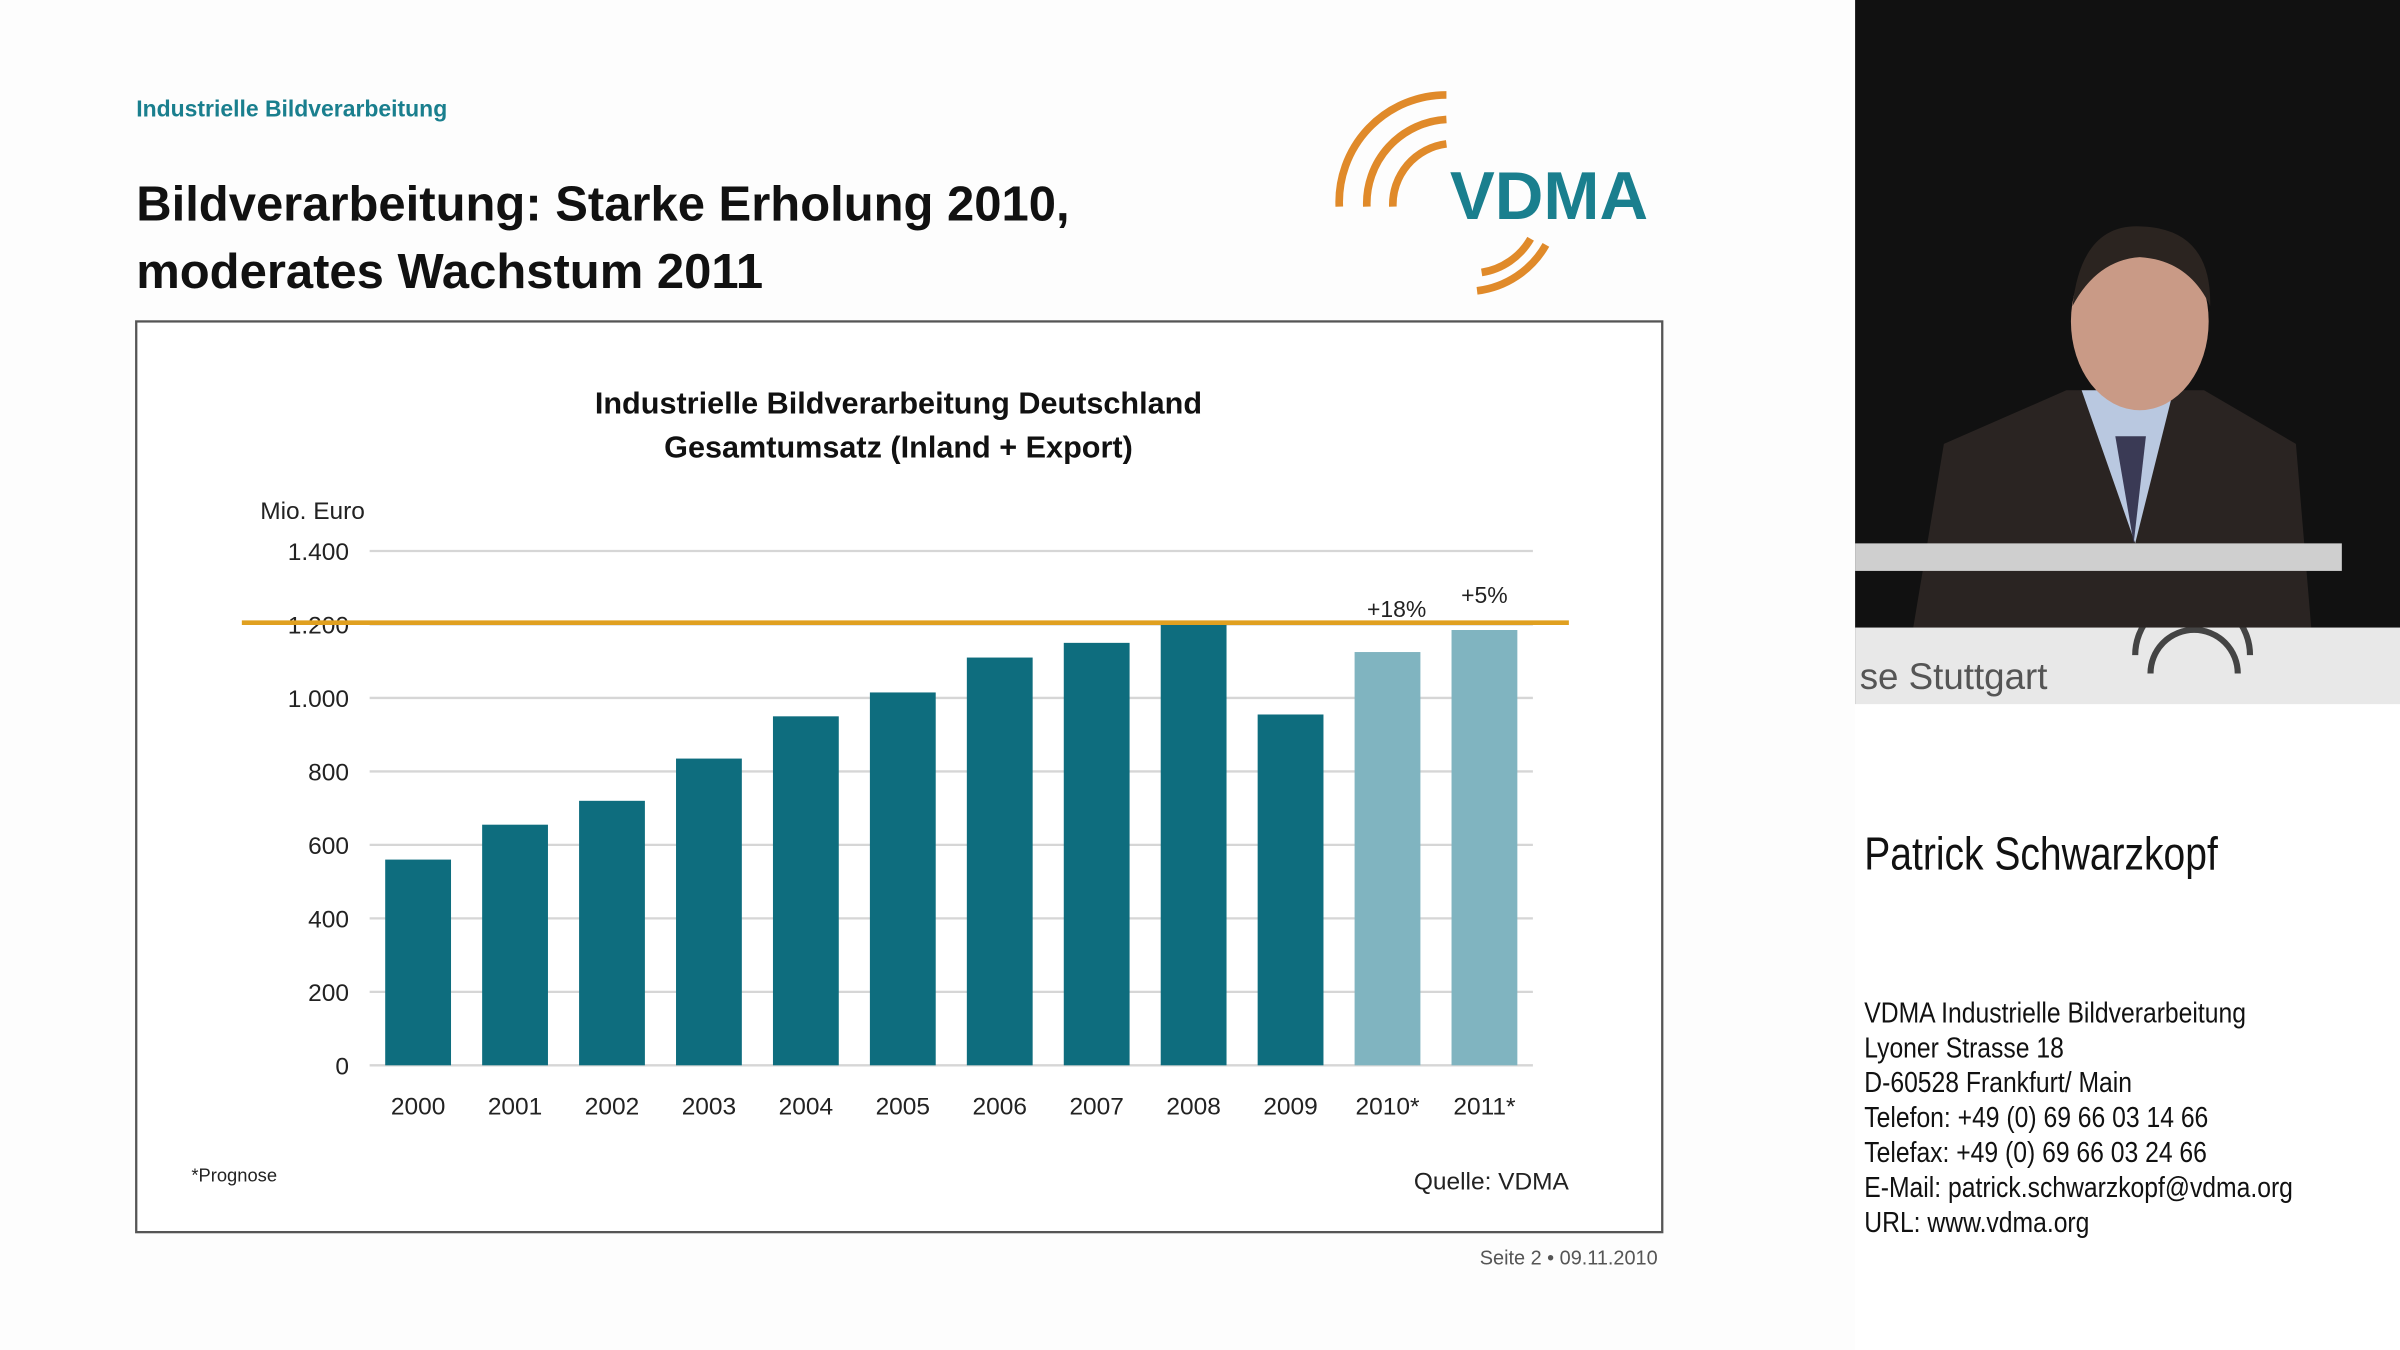 The width and height of the screenshot is (2400, 1350). I want to click on info-panel, so click(2127, 1027).